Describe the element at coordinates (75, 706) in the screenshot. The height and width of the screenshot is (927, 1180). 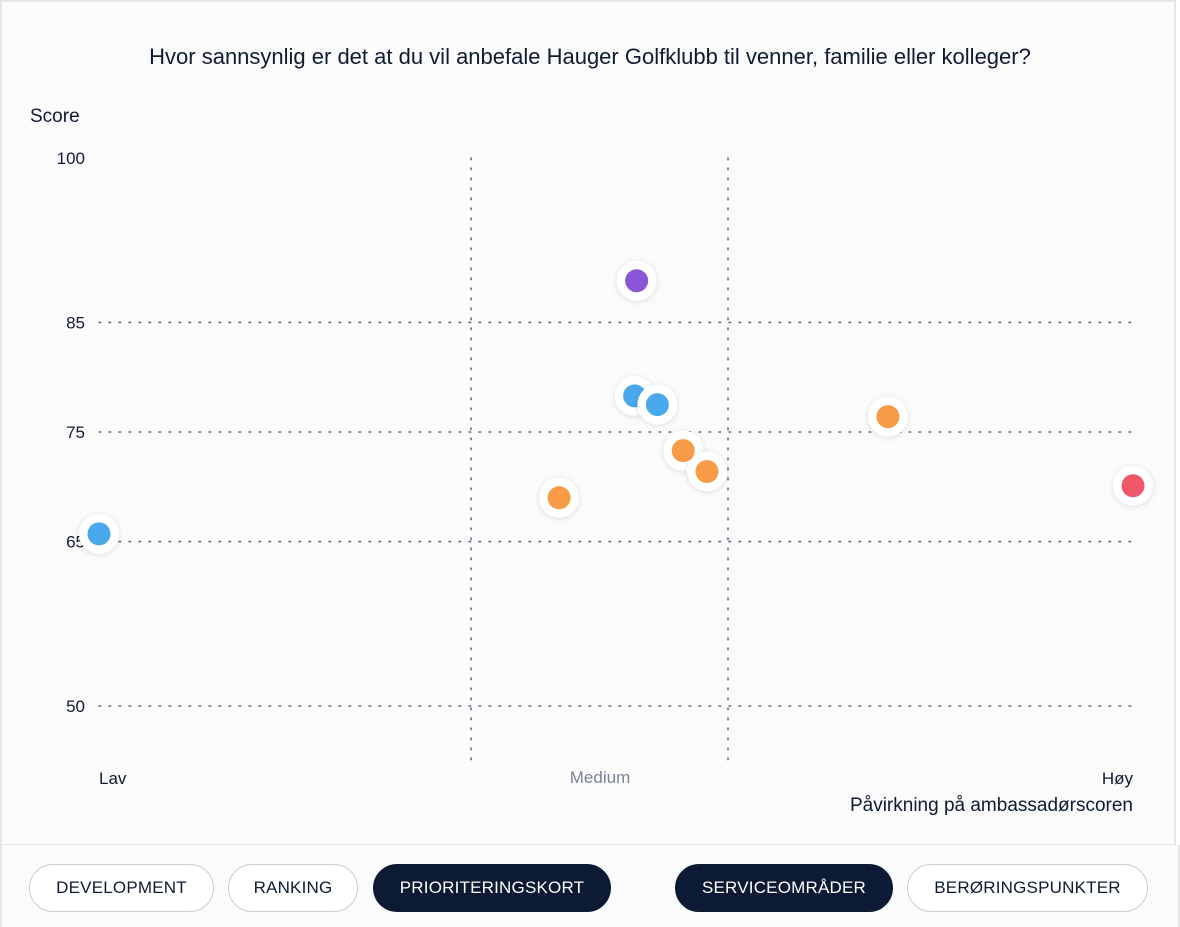
I see `y-tick-label: 50` at that location.